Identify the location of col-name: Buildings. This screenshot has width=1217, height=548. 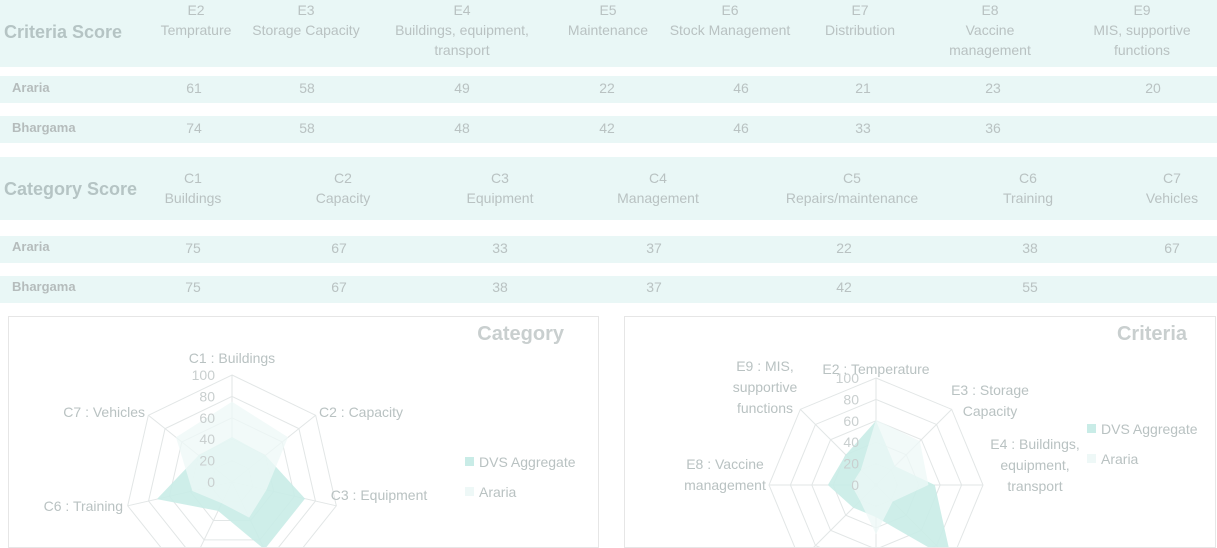
(193, 198).